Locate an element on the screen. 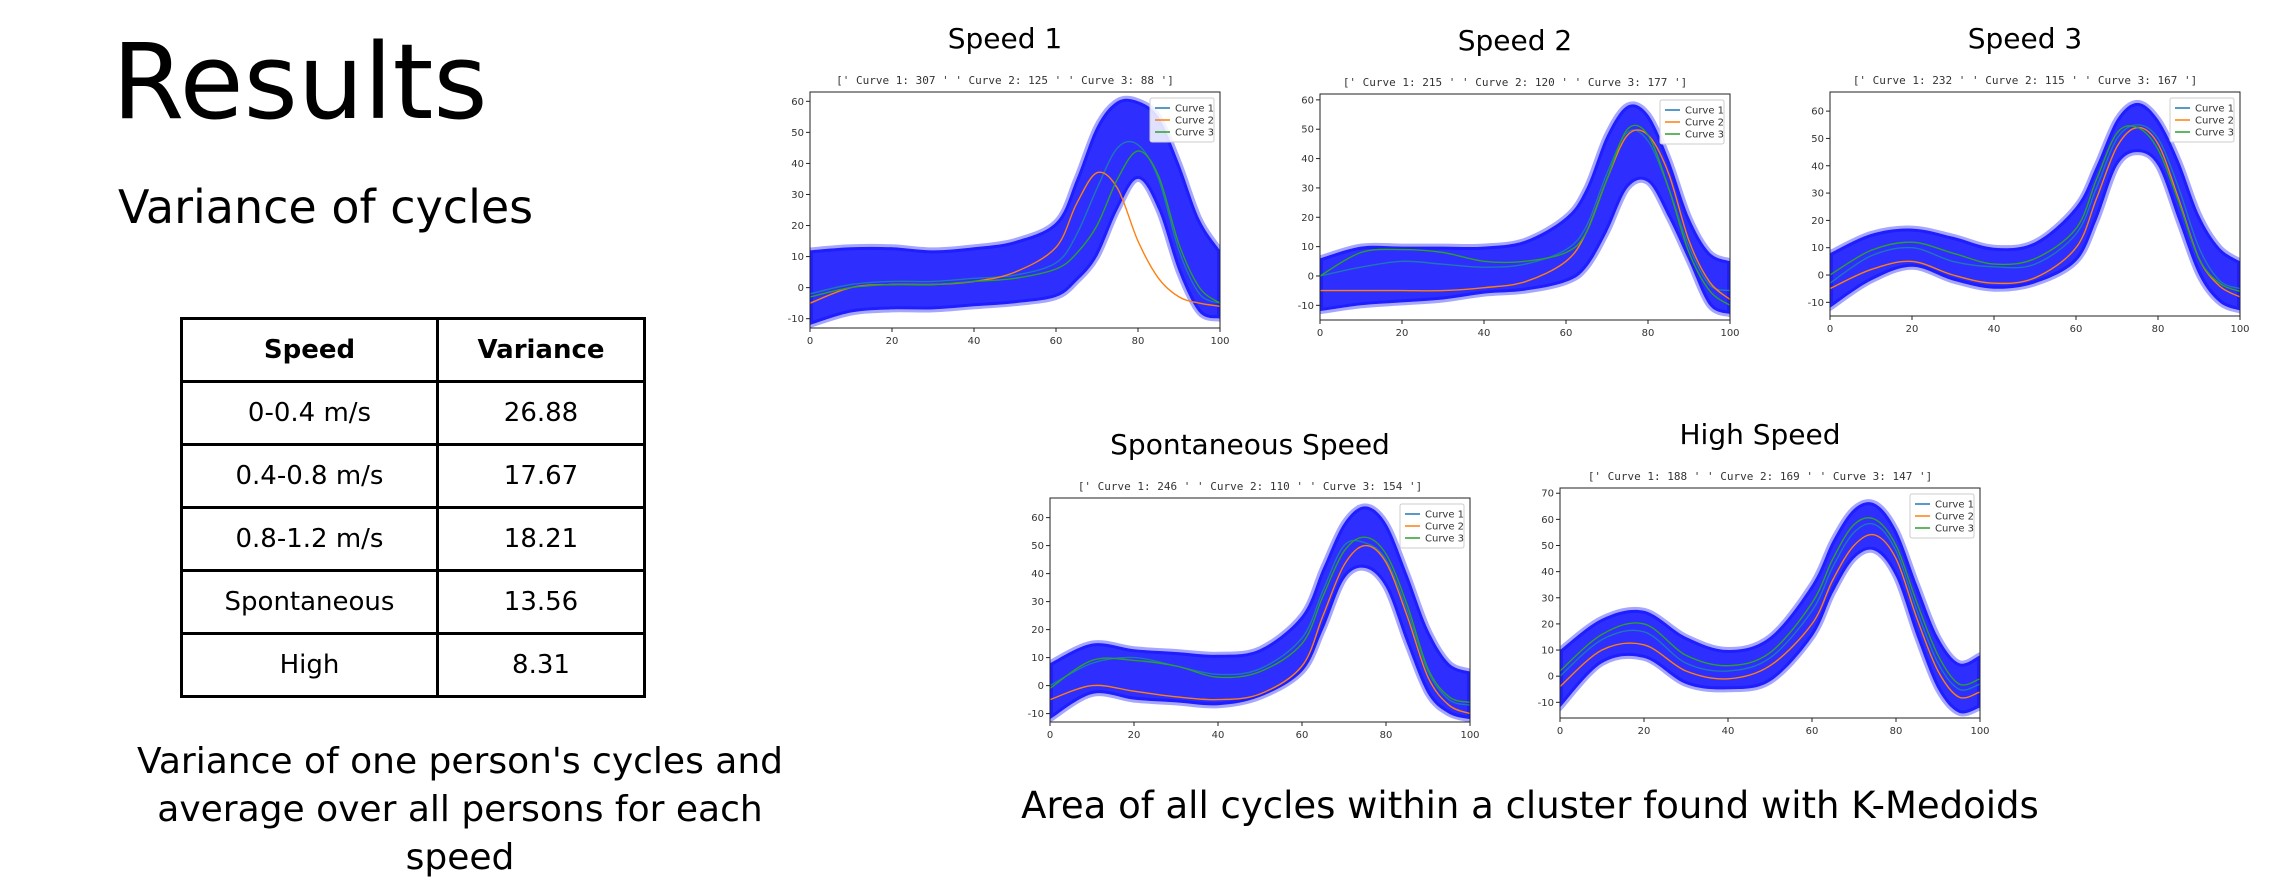 The image size is (2284, 882). table-row: 0.8-1.2 m/s 18.21 is located at coordinates (413, 539).